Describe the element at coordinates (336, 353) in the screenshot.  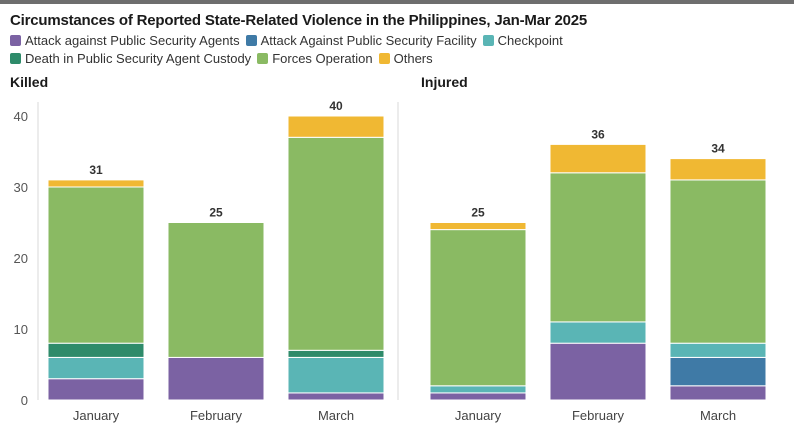
I see `bar-segment-death-in-public-security-agent-custody-march` at that location.